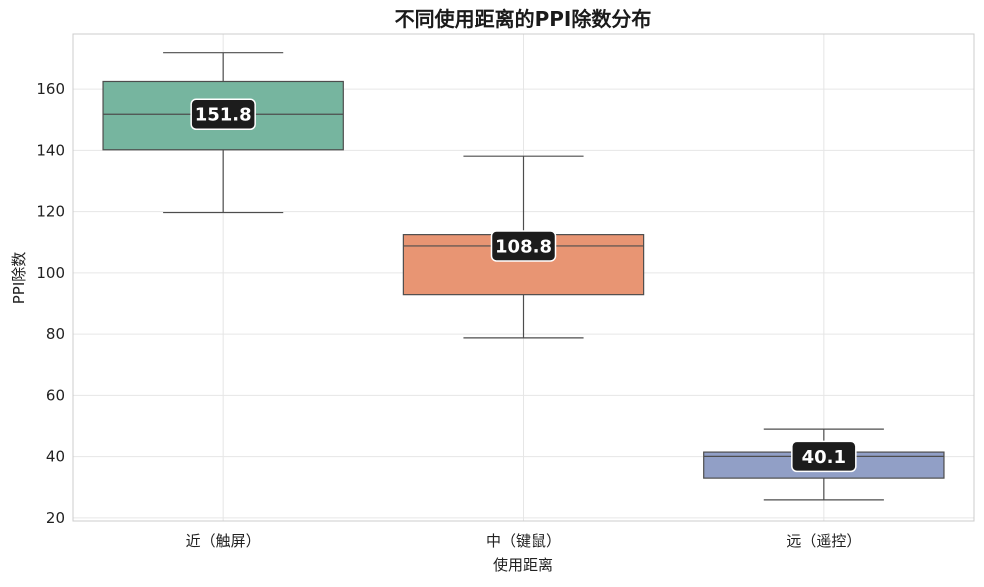 This screenshot has height=587, width=984. What do you see at coordinates (50, 273) in the screenshot?
I see `y-tick-label: 100` at bounding box center [50, 273].